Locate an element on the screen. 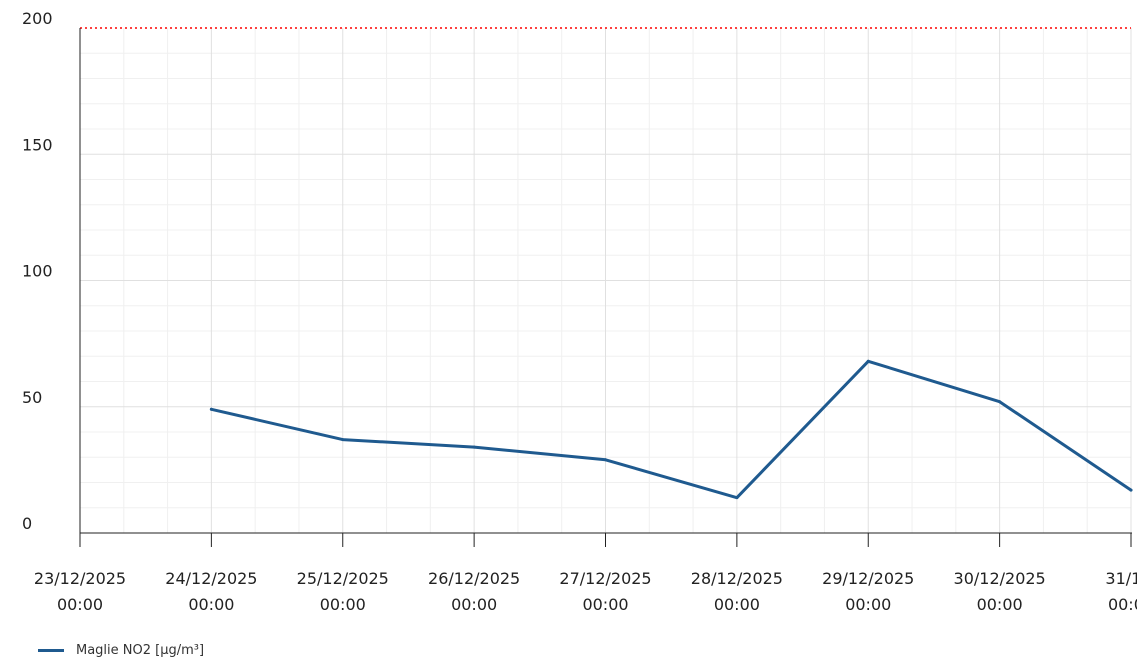 The image size is (1137, 666). x-tick-label-date: 29/12/2025 is located at coordinates (868, 578).